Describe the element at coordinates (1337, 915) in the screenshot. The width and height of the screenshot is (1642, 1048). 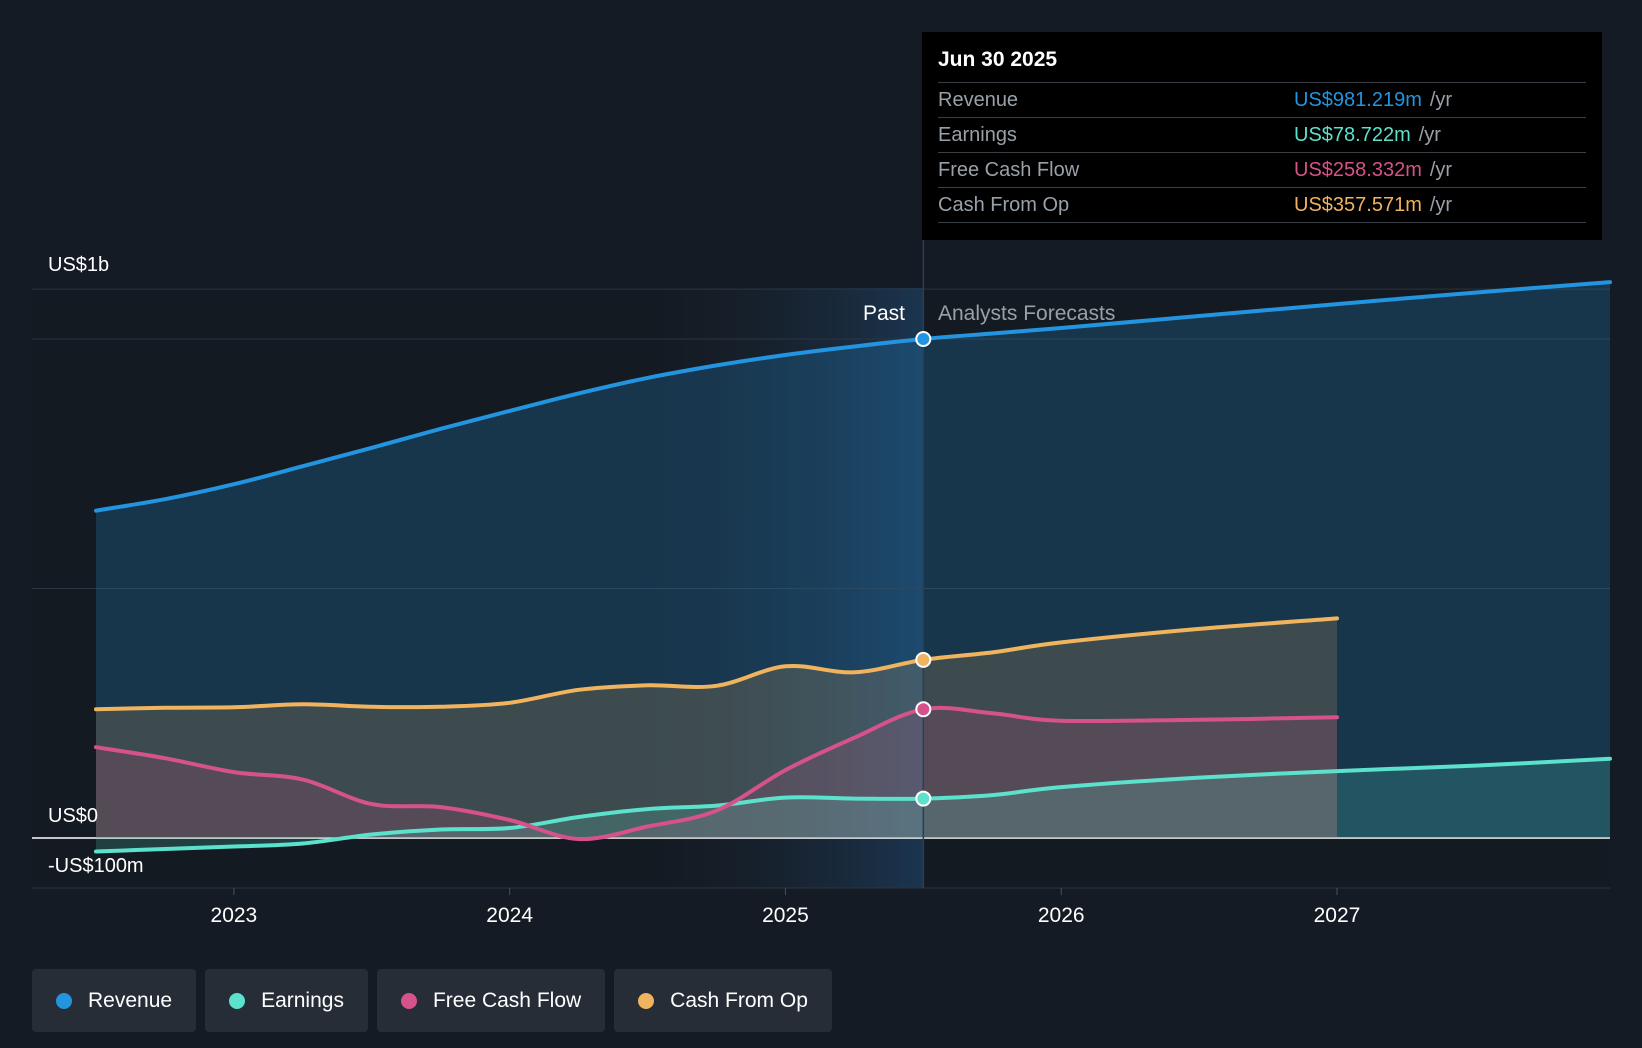
I see `x-tick-label: 2027` at that location.